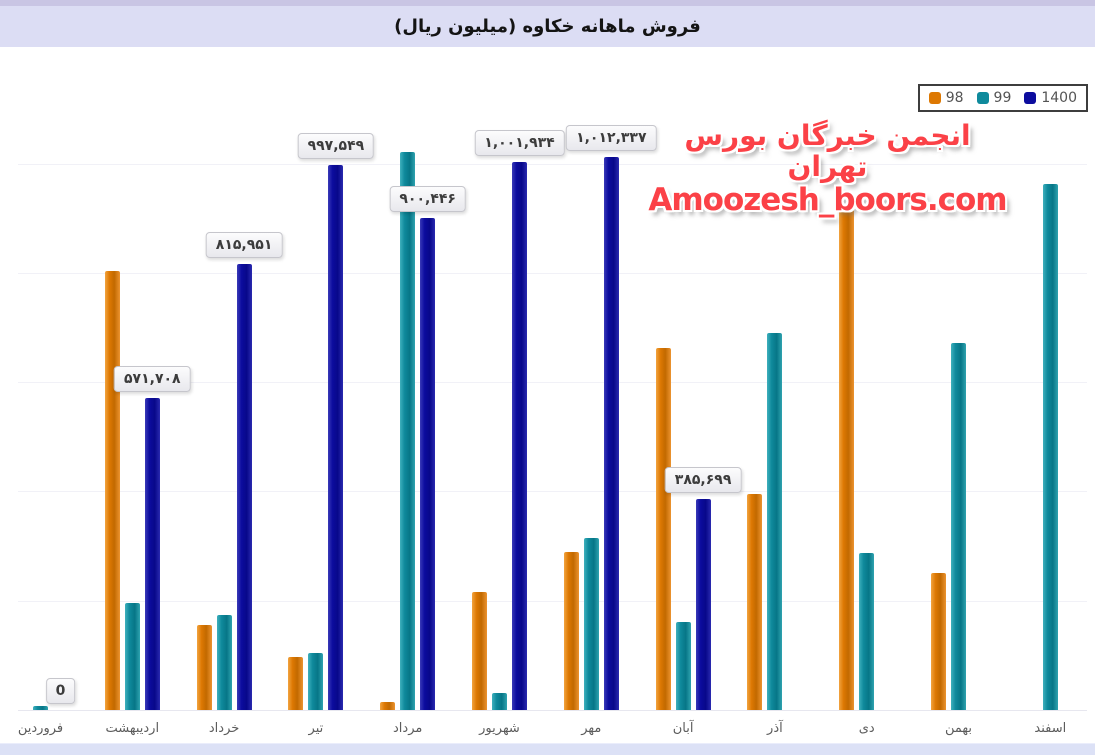 The width and height of the screenshot is (1095, 755). I want to click on bar-99-month10, so click(867, 631).